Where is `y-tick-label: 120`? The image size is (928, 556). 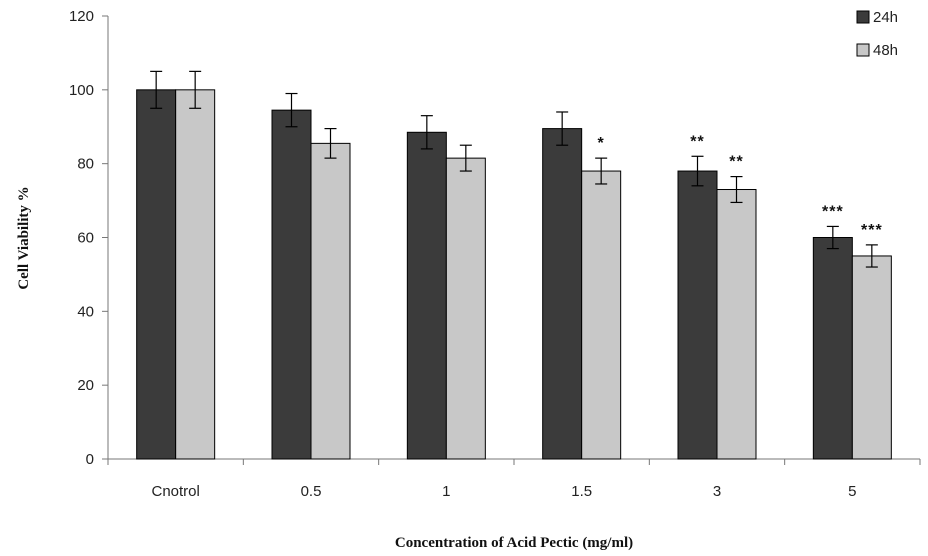 y-tick-label: 120 is located at coordinates (81, 16).